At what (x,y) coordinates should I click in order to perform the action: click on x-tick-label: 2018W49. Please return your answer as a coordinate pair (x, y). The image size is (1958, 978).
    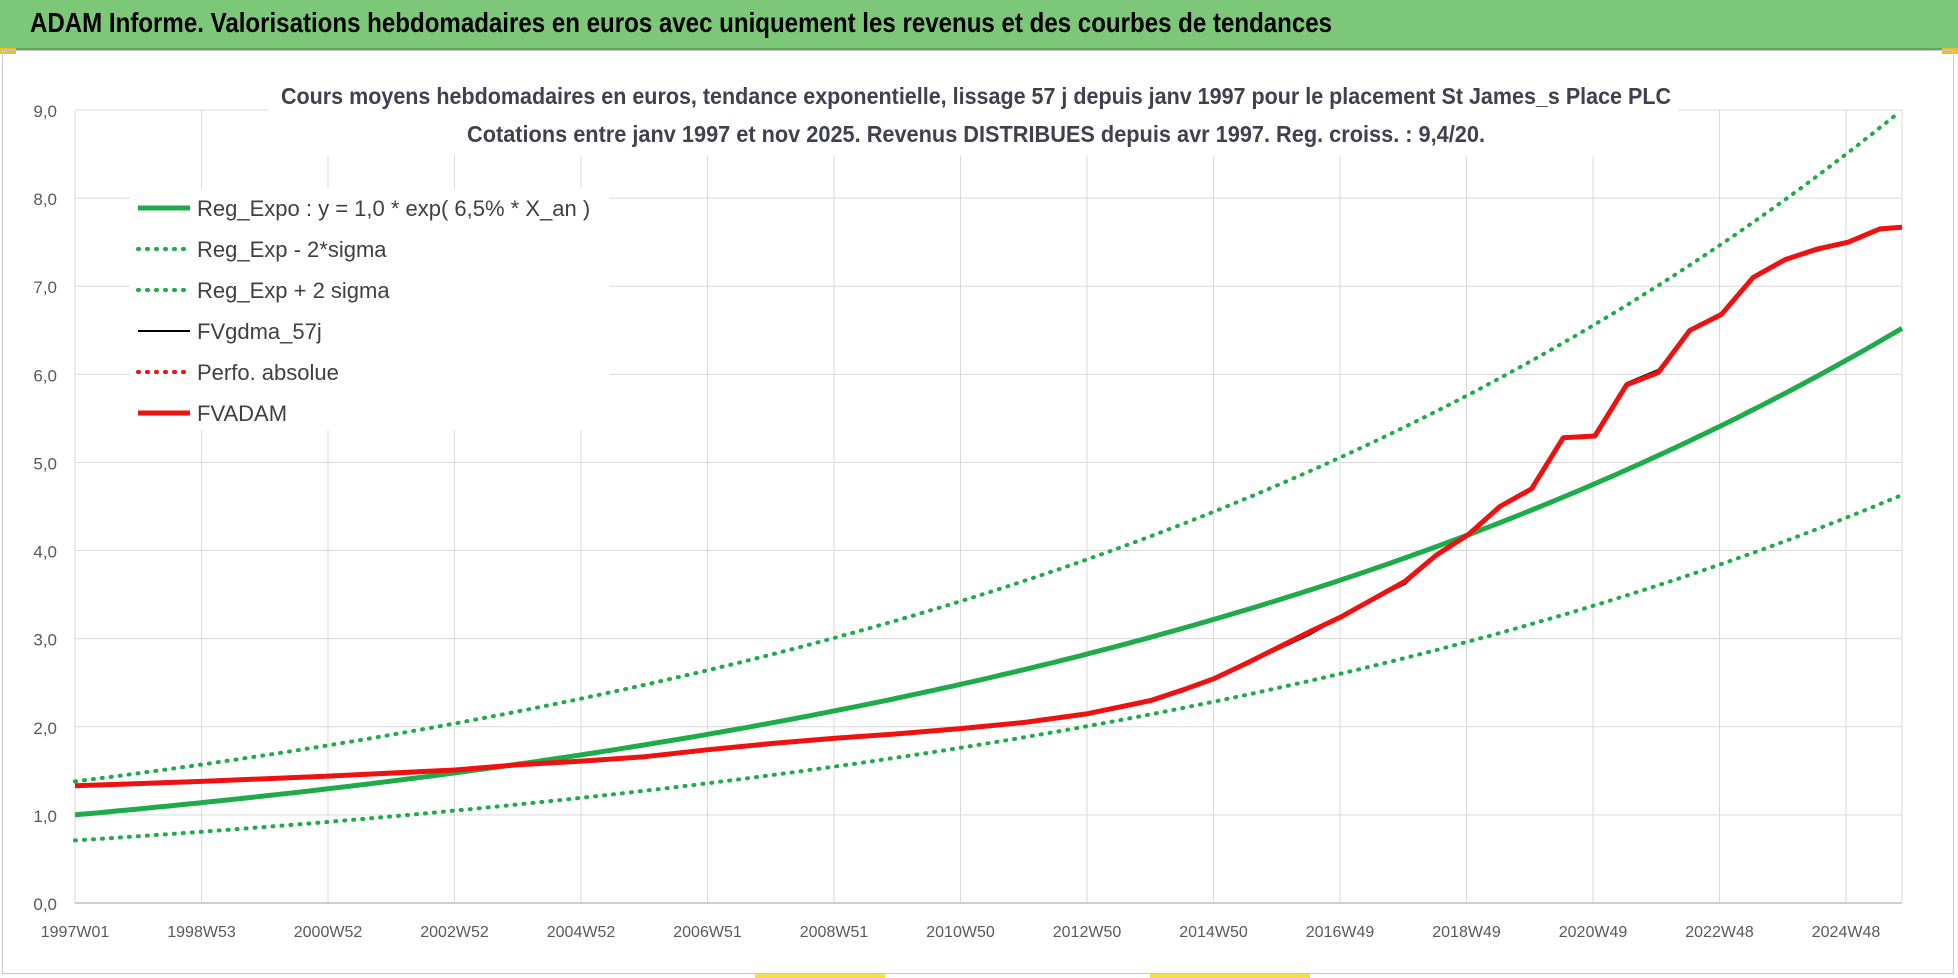
    Looking at the image, I should click on (1466, 932).